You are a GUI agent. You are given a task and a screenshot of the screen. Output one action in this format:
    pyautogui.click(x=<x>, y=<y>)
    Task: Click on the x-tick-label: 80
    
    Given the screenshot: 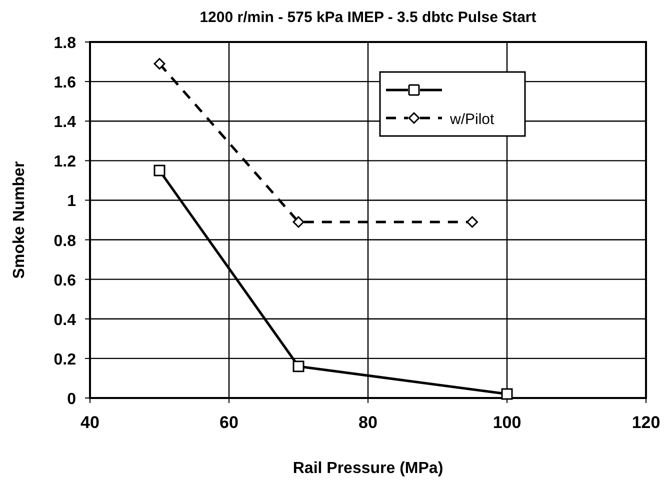 What is the action you would take?
    pyautogui.click(x=368, y=422)
    